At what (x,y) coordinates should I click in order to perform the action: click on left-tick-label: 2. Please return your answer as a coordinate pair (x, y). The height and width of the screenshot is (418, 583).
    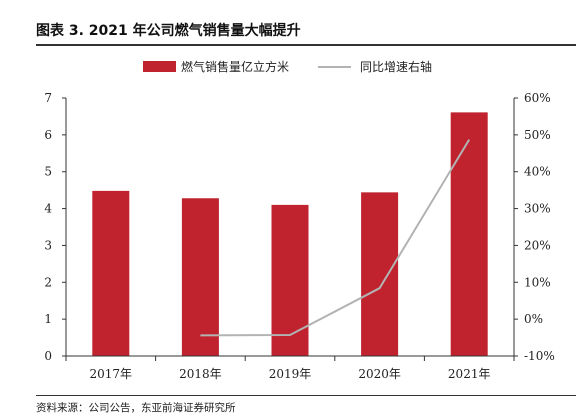
    Looking at the image, I should click on (48, 282).